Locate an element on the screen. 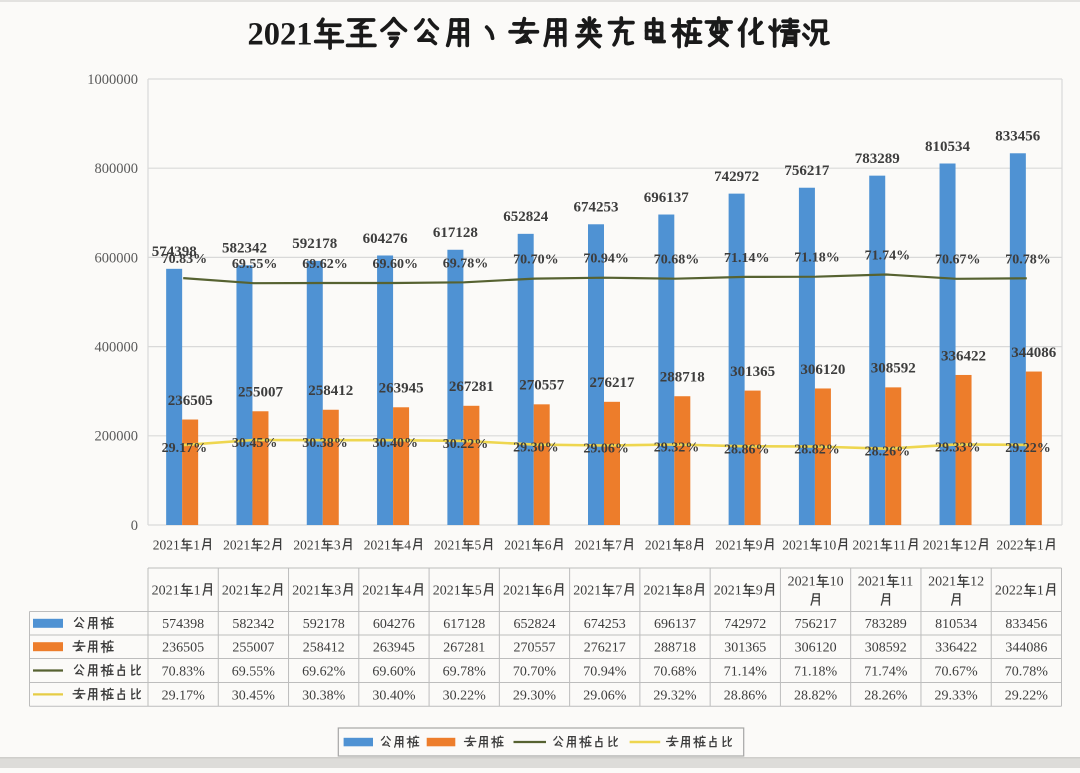 The image size is (1080, 773). svg-text: 301365 is located at coordinates (745, 648).